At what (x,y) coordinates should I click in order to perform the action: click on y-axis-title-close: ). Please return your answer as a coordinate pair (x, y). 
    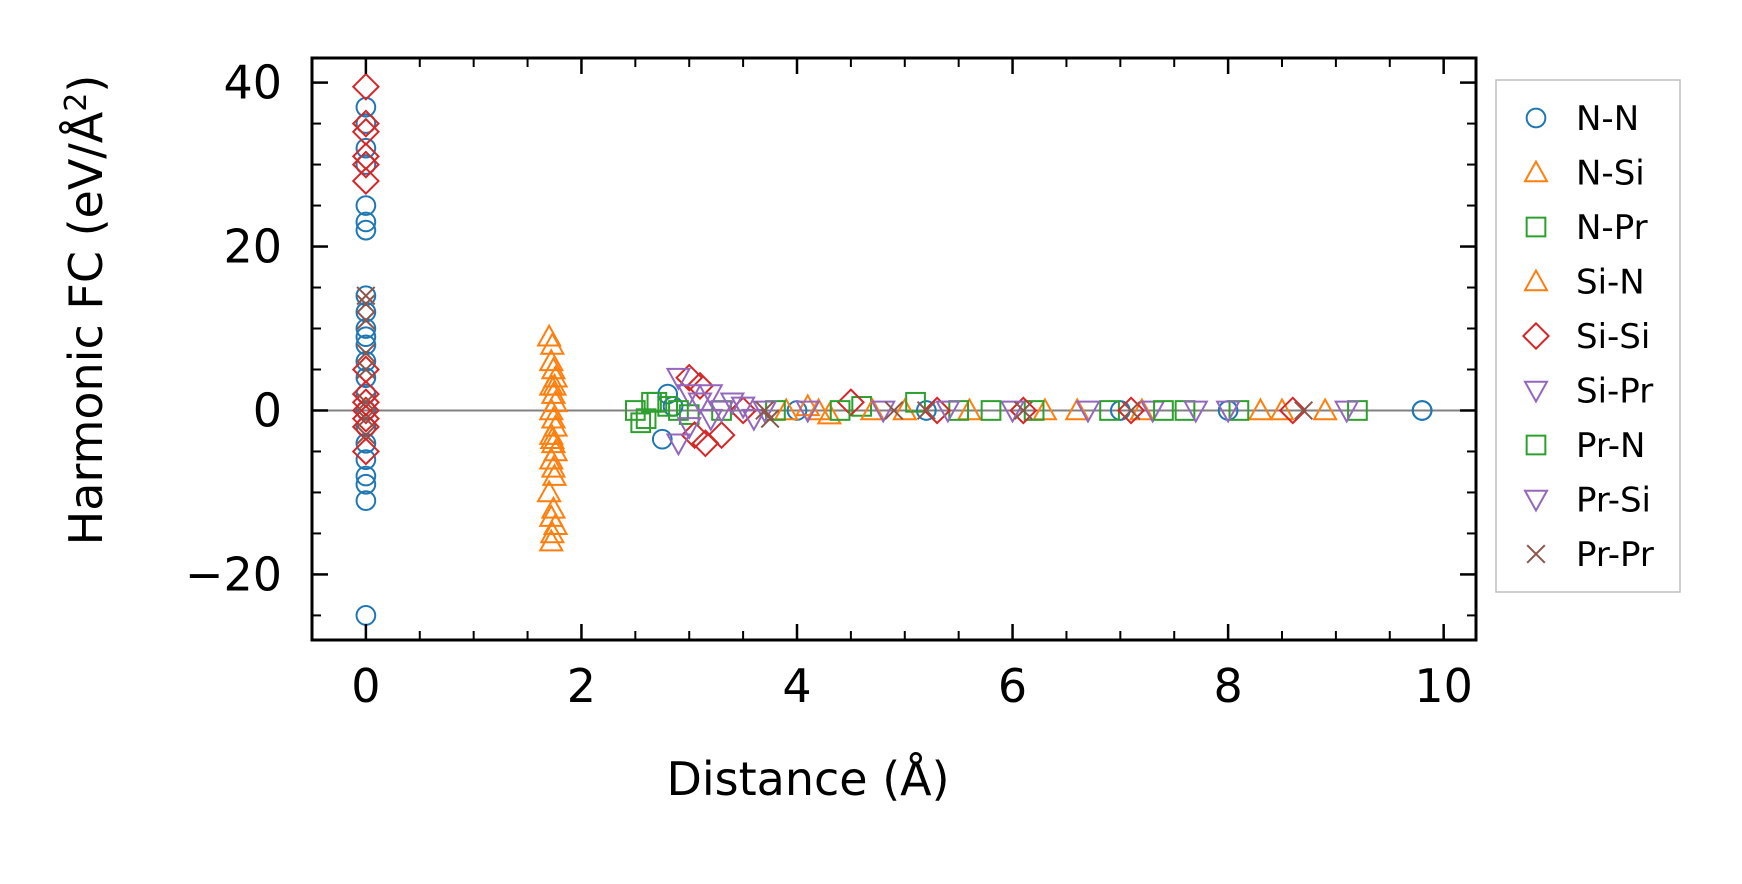
    Looking at the image, I should click on (86, 84).